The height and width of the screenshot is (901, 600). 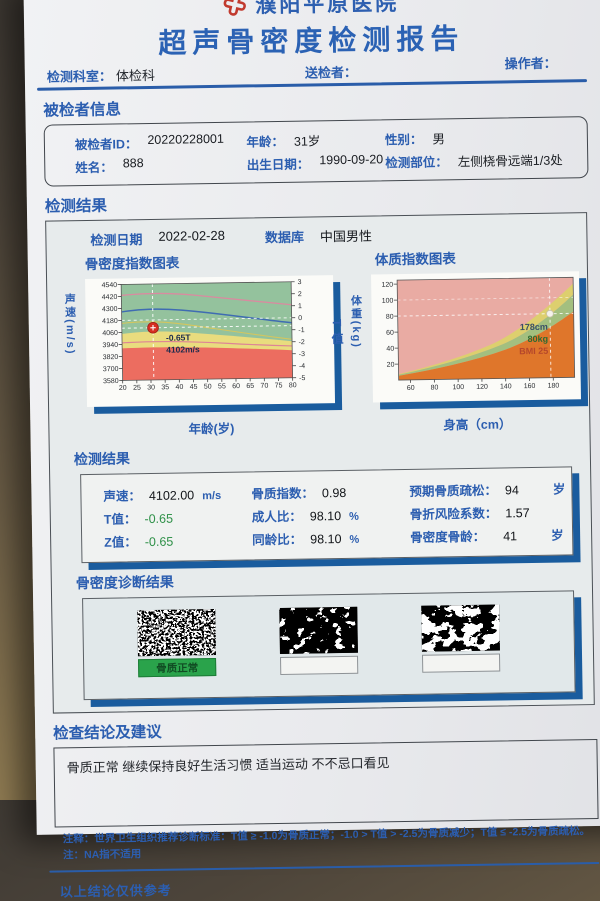 What do you see at coordinates (317, 201) in the screenshot?
I see `results-section-title: 检测结果` at bounding box center [317, 201].